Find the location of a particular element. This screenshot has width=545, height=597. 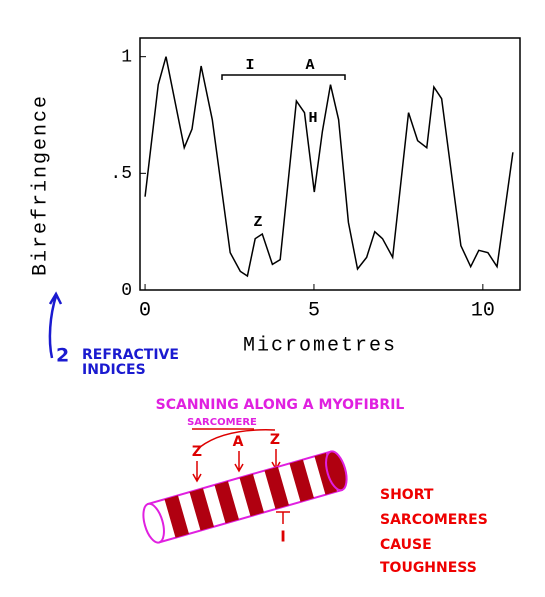

refractive-number: 2 is located at coordinates (62, 356).